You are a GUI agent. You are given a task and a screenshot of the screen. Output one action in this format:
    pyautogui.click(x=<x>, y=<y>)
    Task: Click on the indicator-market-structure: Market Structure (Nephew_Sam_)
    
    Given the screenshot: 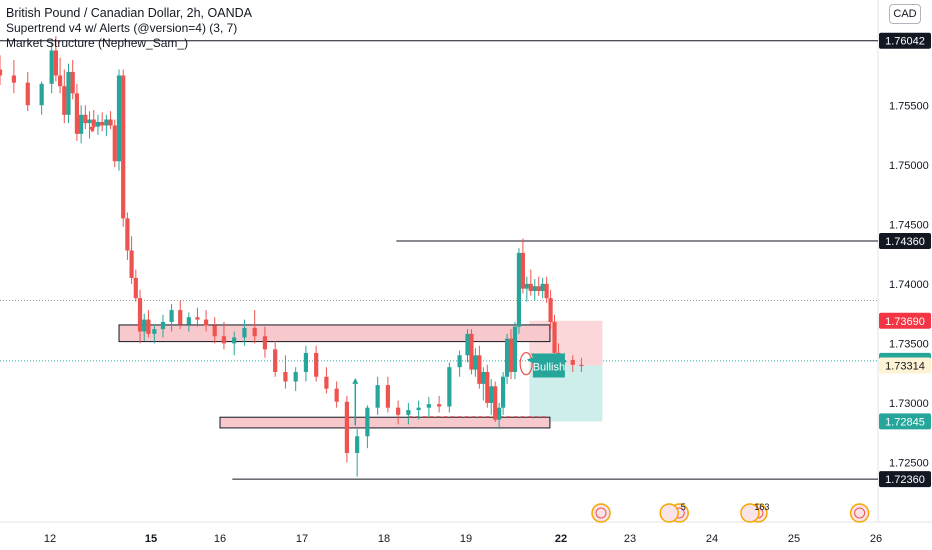 What is the action you would take?
    pyautogui.click(x=97, y=43)
    